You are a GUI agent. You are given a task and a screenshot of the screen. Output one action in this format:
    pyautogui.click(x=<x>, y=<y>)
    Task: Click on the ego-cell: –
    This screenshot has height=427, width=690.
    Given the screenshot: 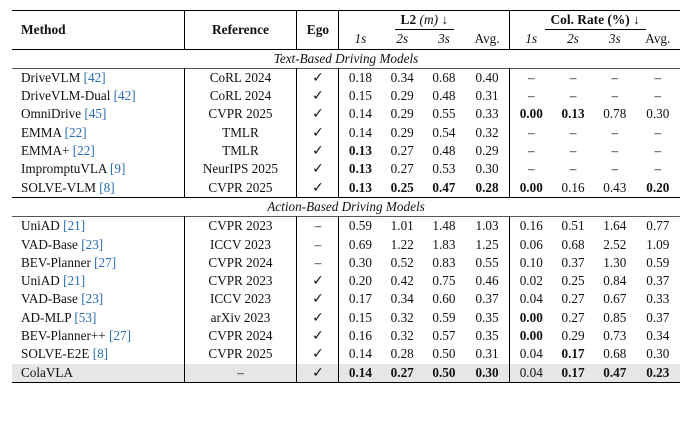 What is the action you would take?
    pyautogui.click(x=318, y=244)
    